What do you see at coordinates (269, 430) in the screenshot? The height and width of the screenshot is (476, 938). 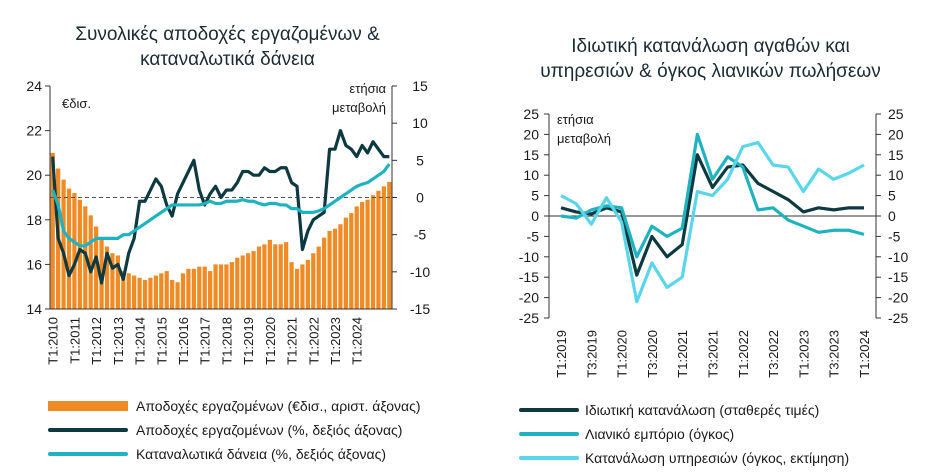 I see `legend-label: Αποδοχές εργαζομένων (%, δεξιός άξονας)` at bounding box center [269, 430].